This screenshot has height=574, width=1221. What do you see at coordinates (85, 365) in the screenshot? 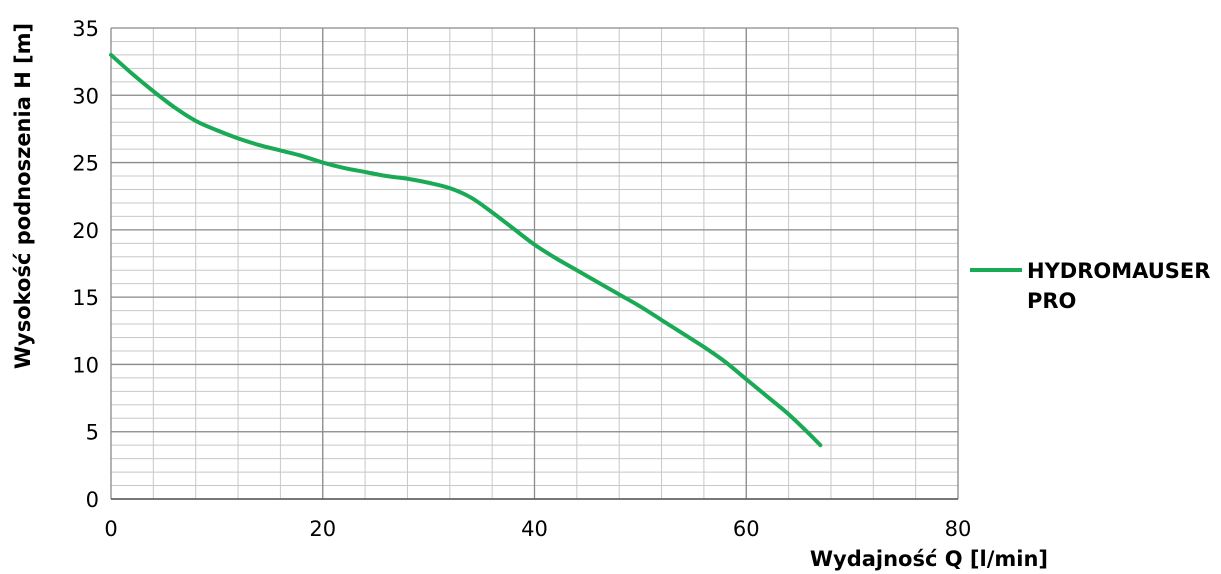
I see `y-tick-label: 10` at bounding box center [85, 365].